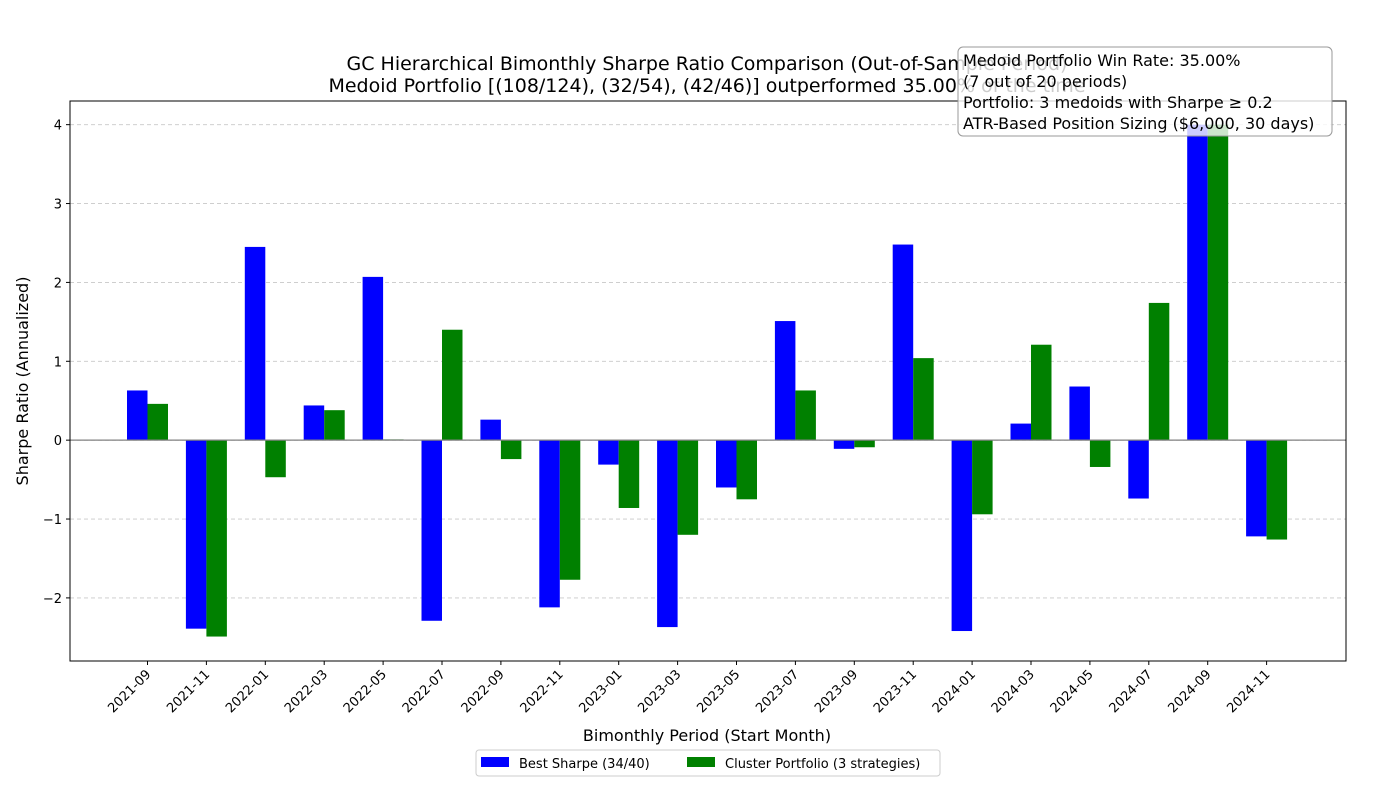  I want to click on x-tick-label: 2023-11, so click(895, 691).